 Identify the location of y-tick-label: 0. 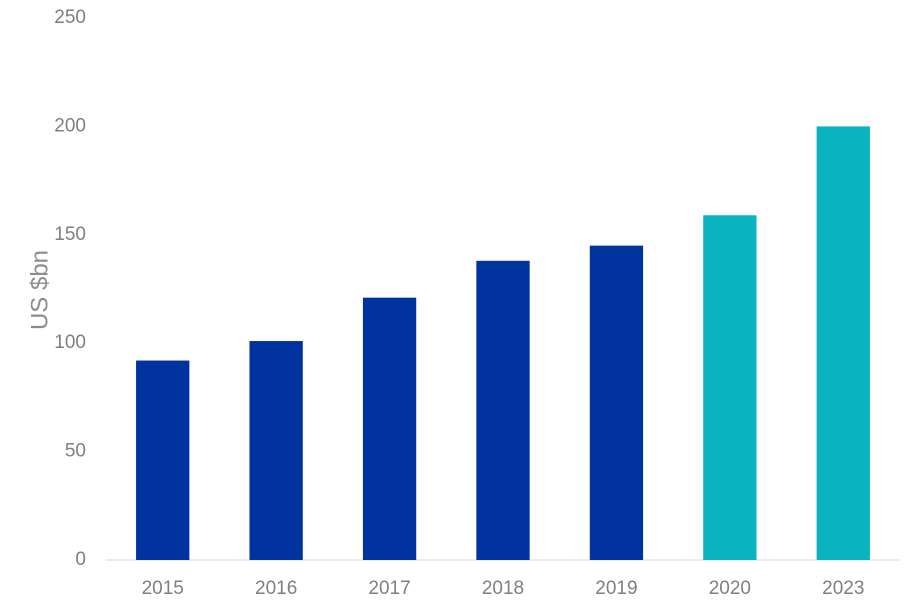
(80, 559).